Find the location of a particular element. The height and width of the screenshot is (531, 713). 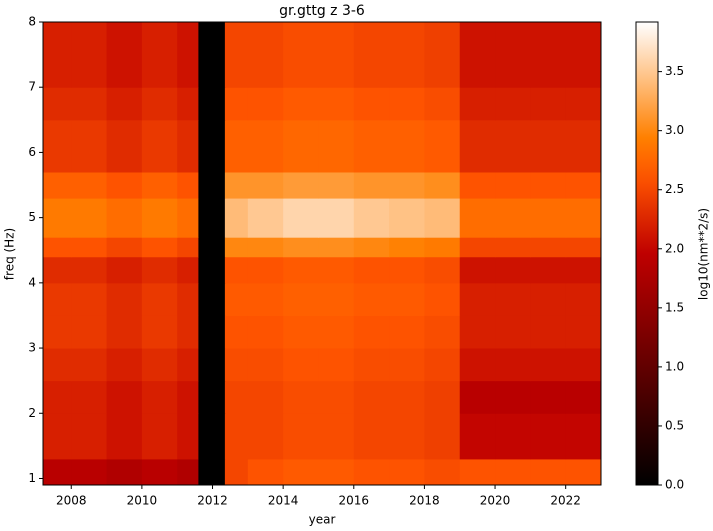

y-tick-label: 6 is located at coordinates (32, 152).